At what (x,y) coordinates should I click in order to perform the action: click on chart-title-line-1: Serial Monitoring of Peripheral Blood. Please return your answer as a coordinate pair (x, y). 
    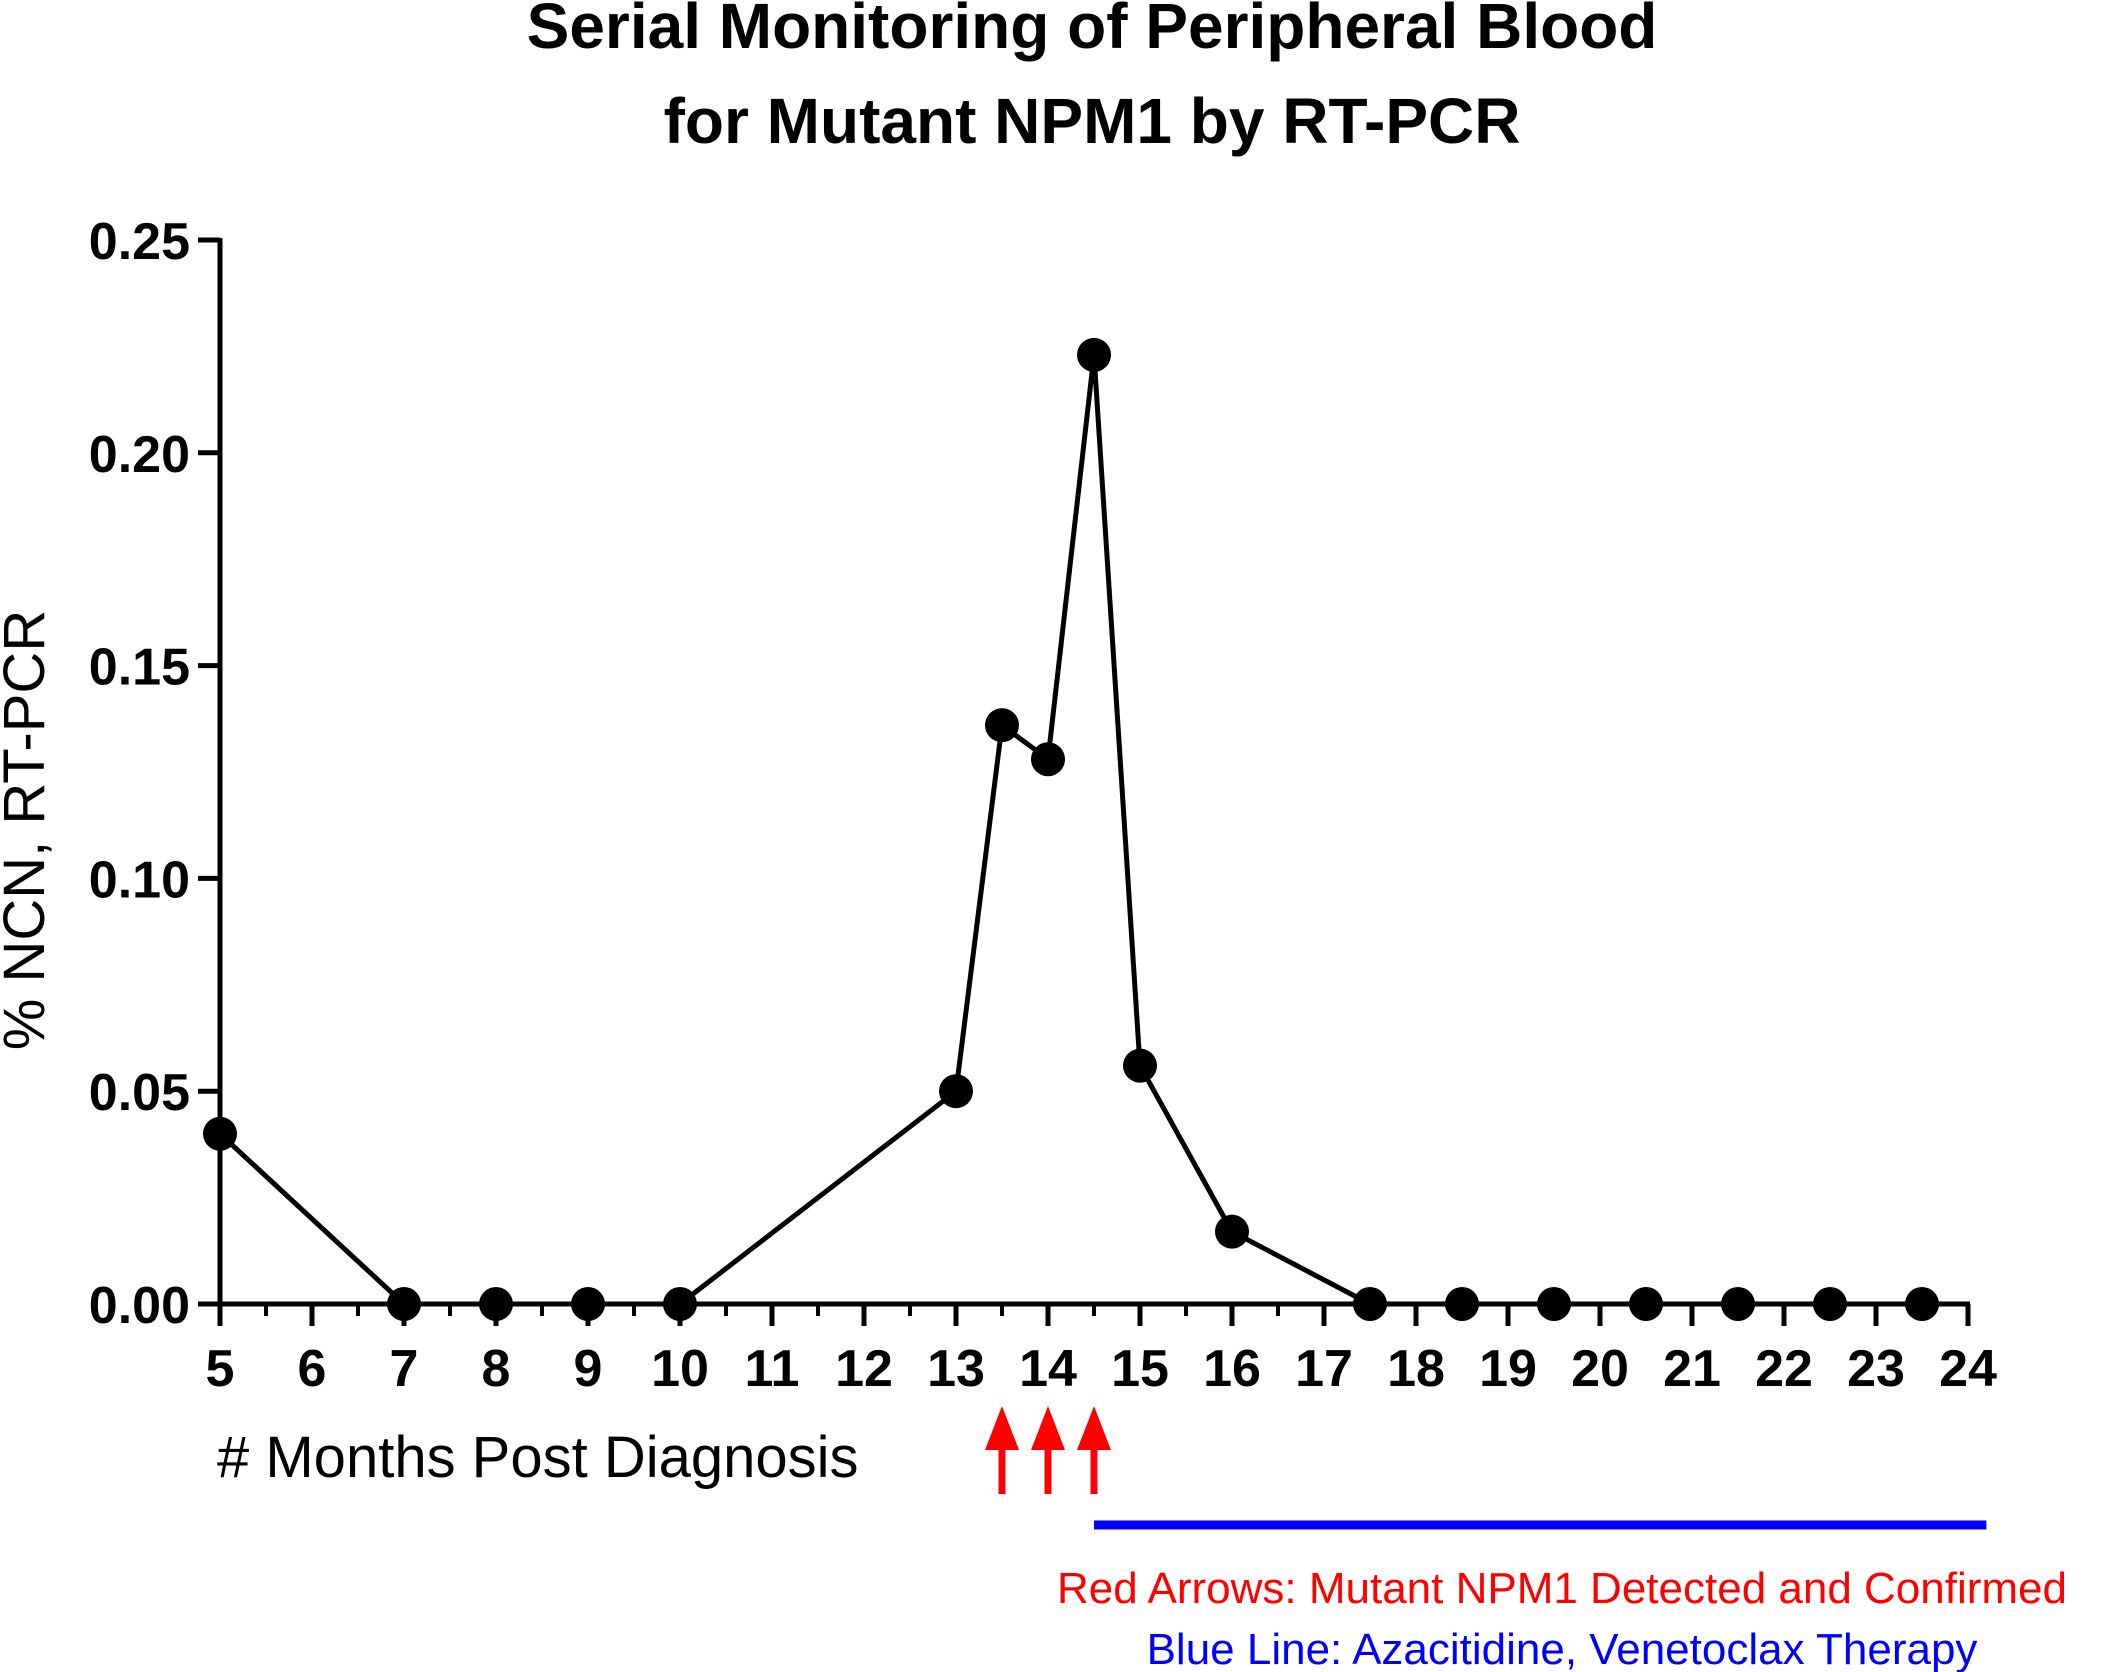
    Looking at the image, I should click on (1092, 31).